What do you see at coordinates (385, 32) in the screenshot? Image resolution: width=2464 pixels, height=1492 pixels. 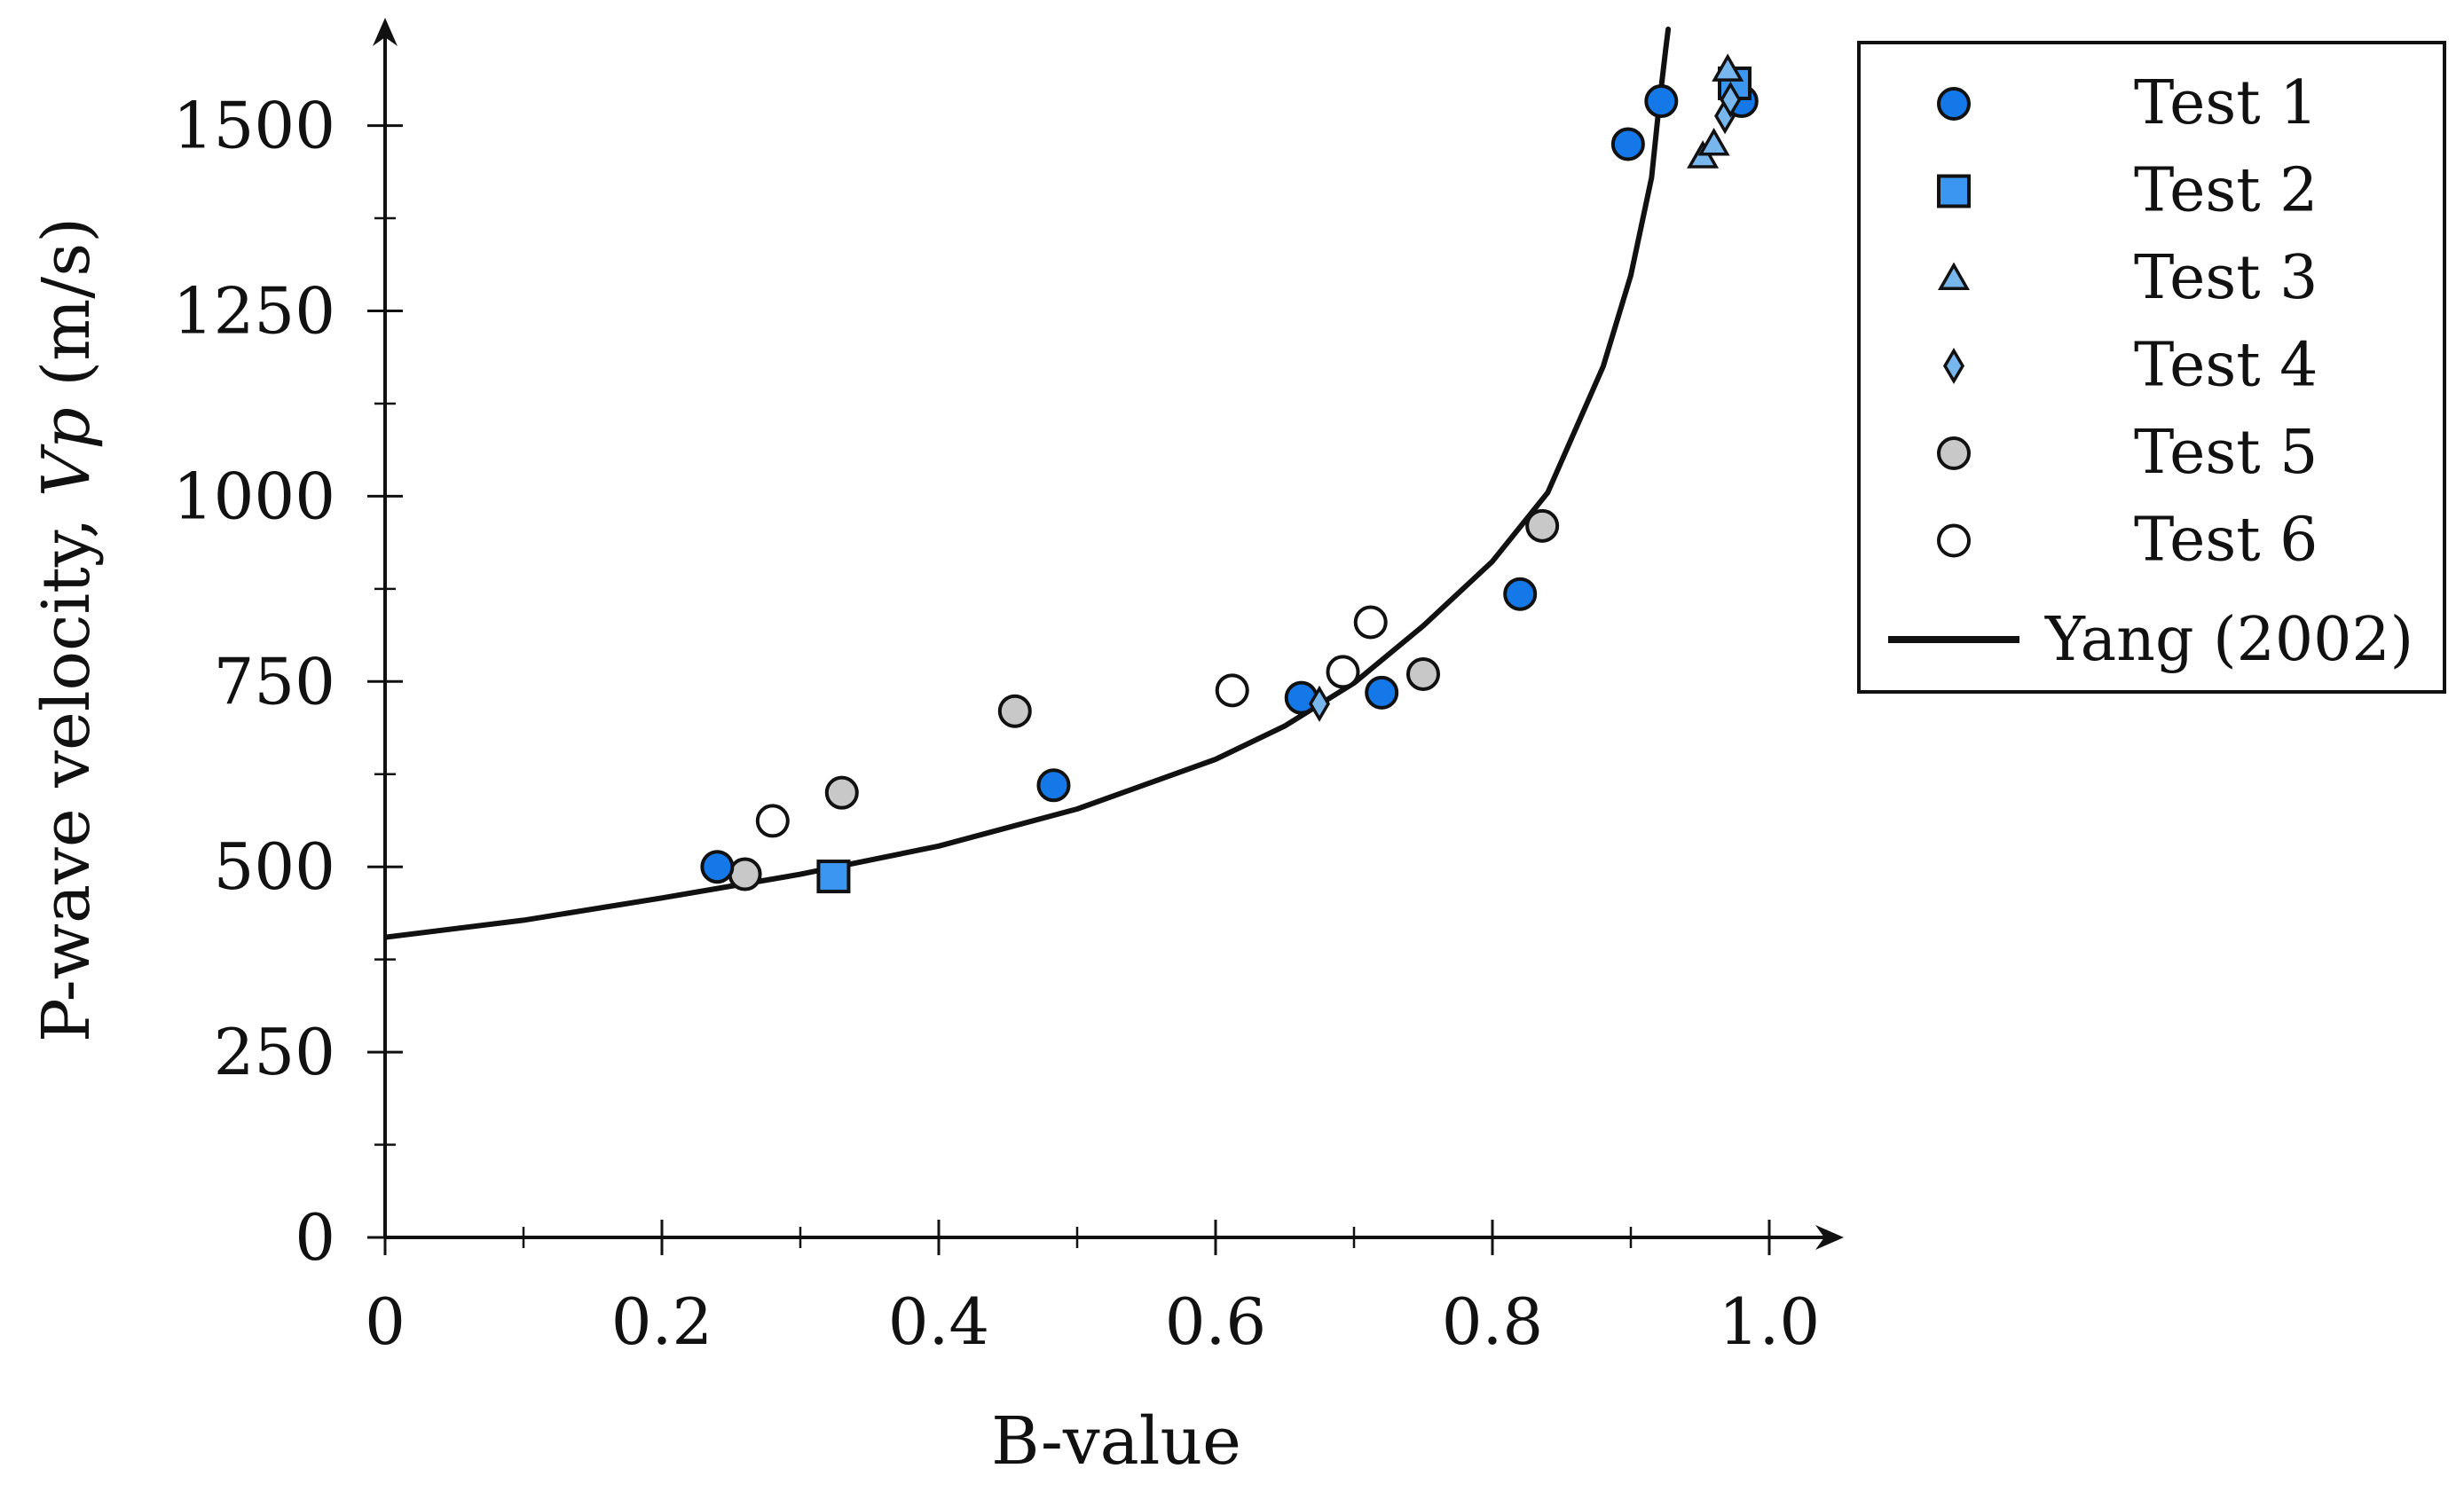 I see `y-axis-arrow-icon` at bounding box center [385, 32].